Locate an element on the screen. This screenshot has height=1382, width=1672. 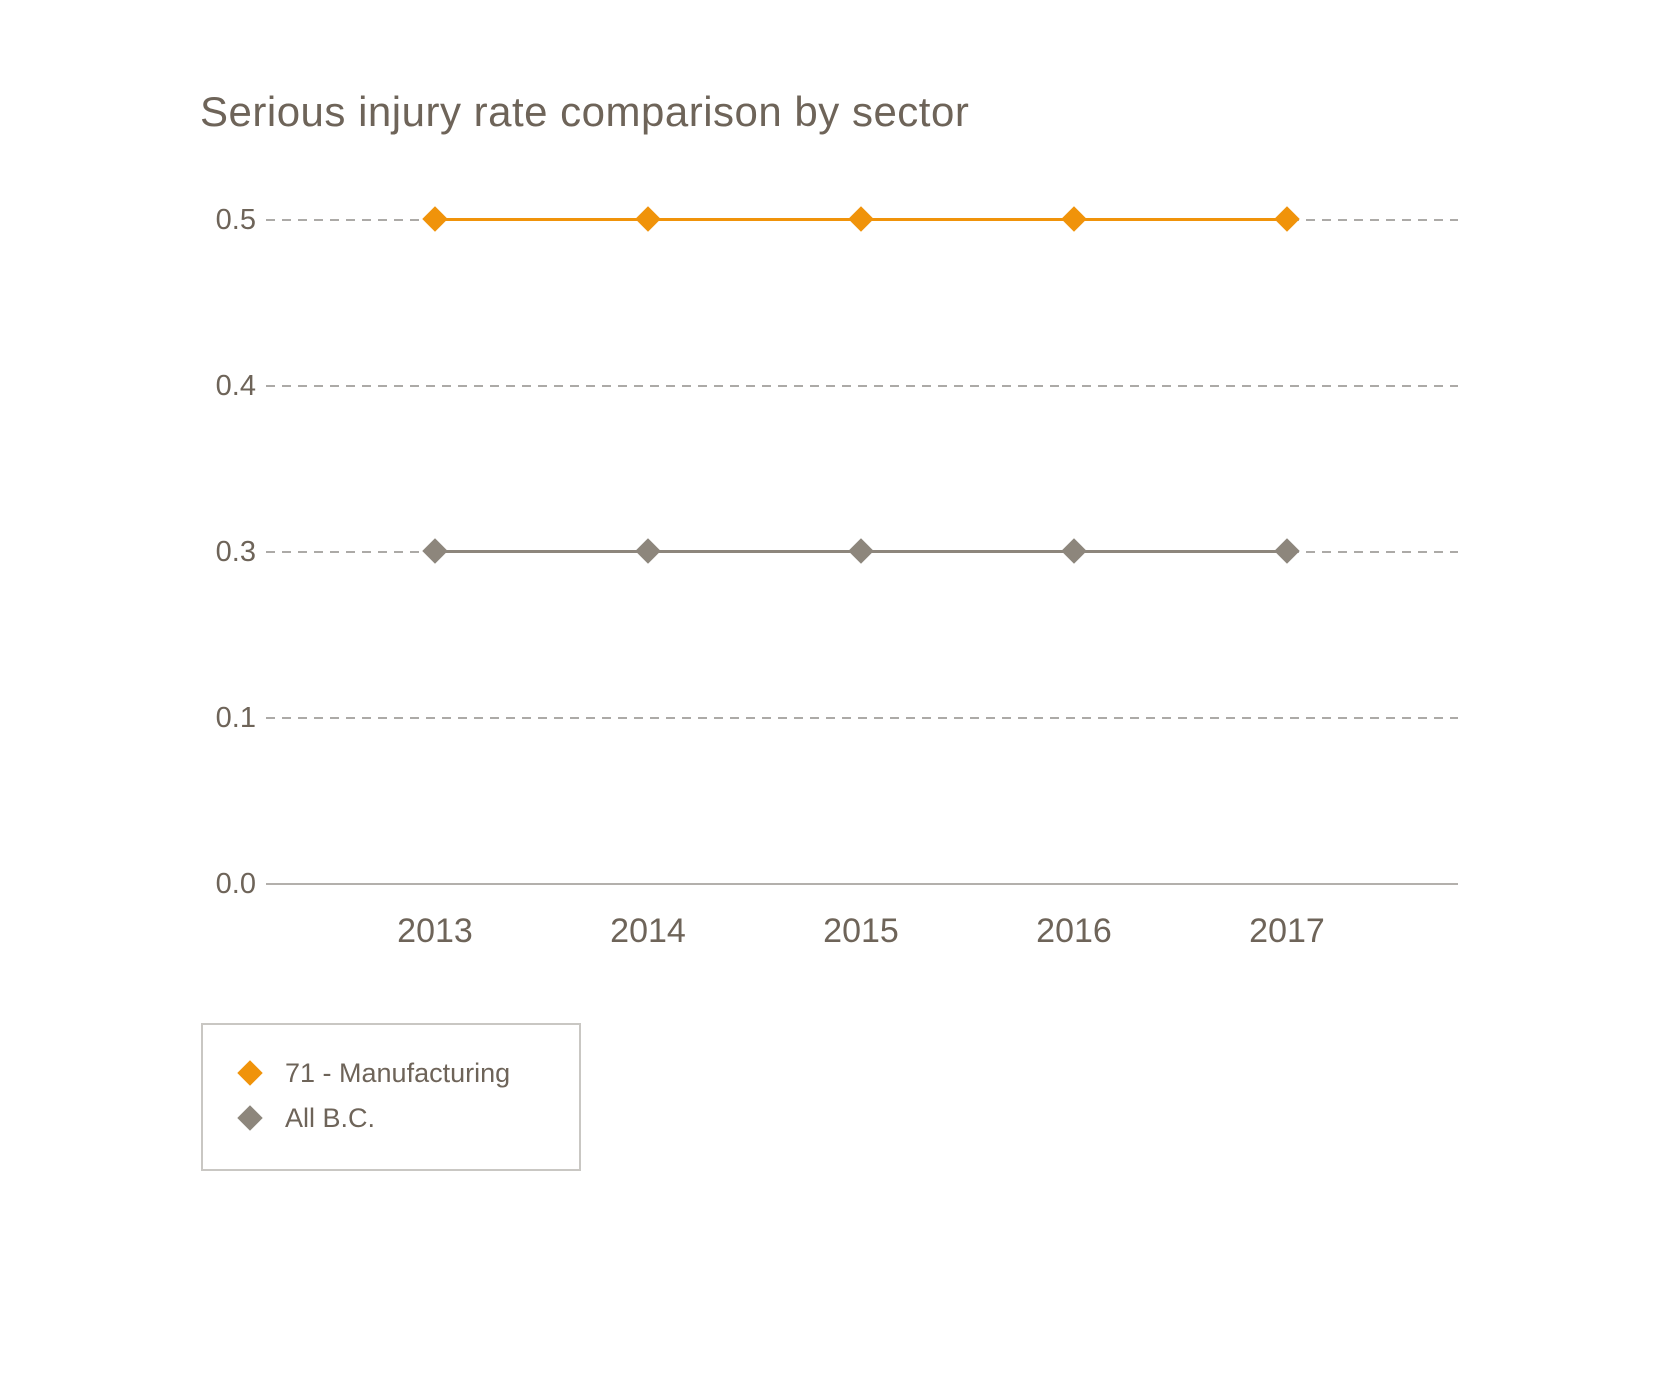
x-tick-label-2016: 2016 is located at coordinates (1074, 931).